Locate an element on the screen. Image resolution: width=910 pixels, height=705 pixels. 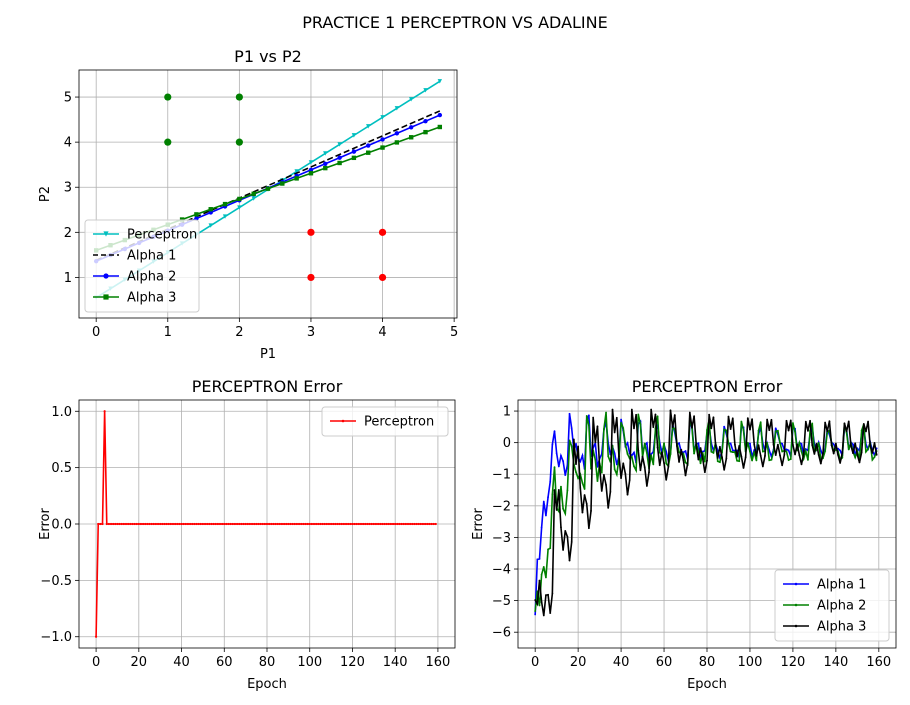
legend-label: Alpha 2 is located at coordinates (841, 606).